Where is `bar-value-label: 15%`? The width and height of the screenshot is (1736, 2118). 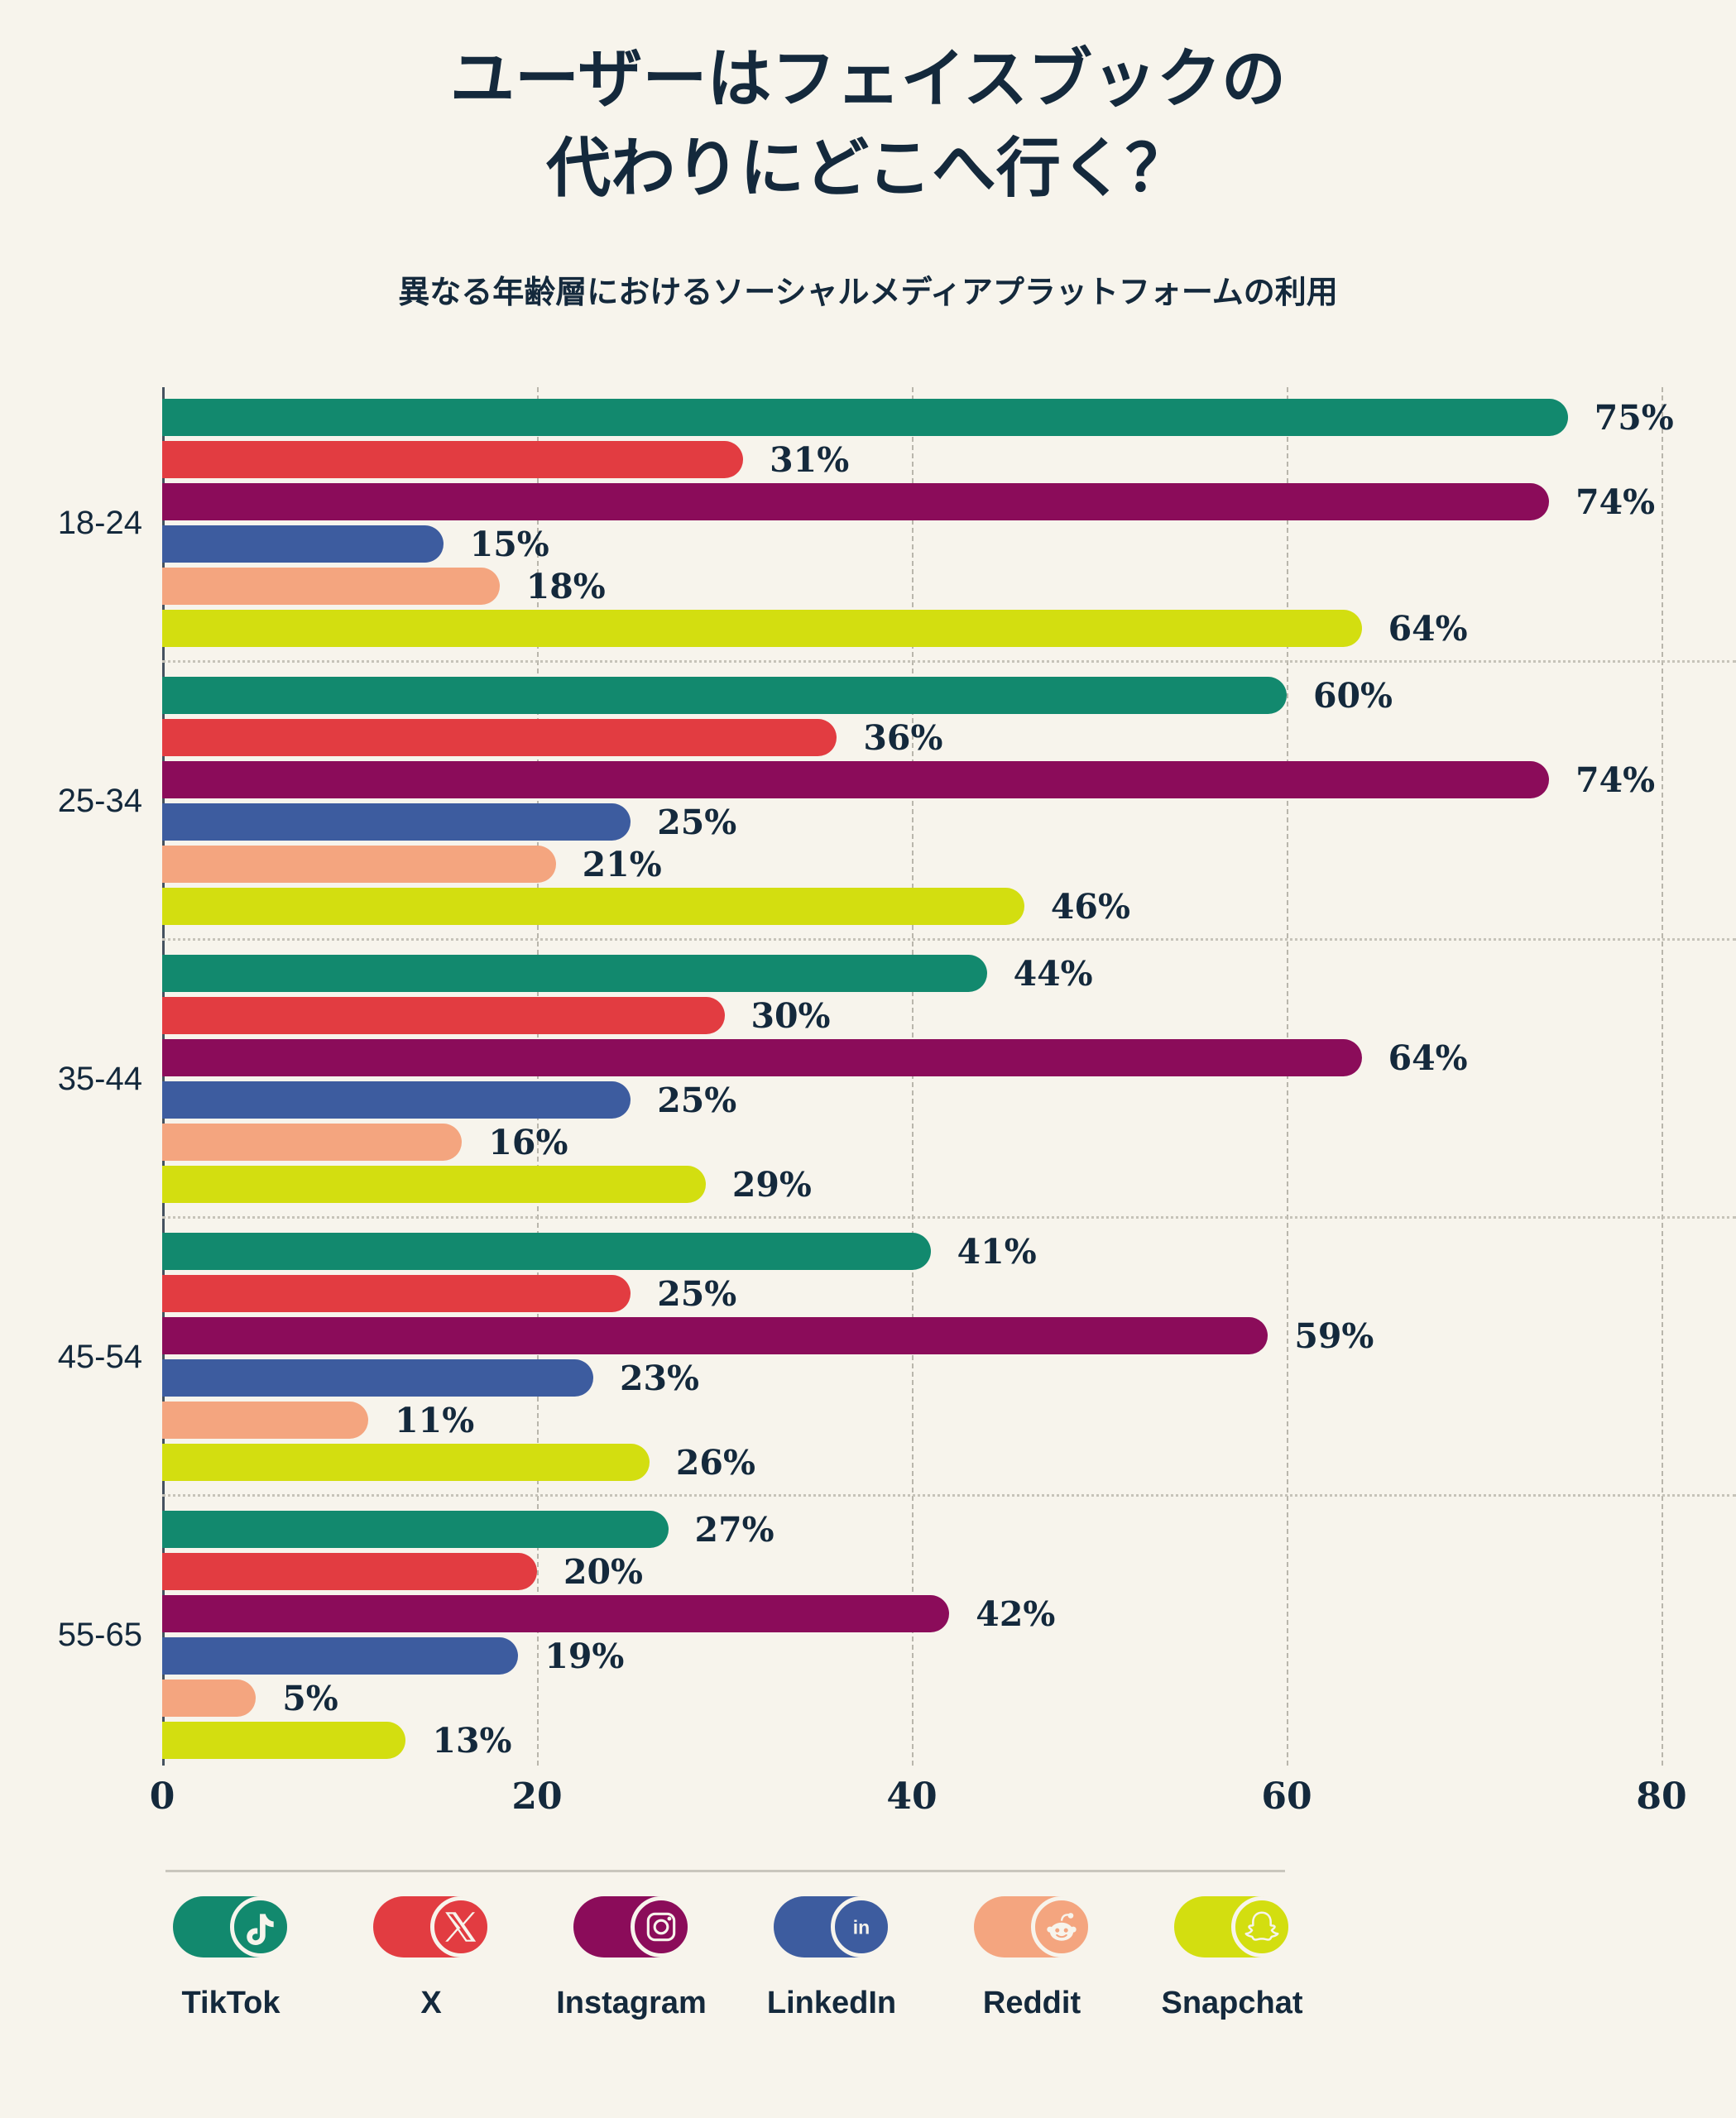
bar-value-label: 15% is located at coordinates (509, 544).